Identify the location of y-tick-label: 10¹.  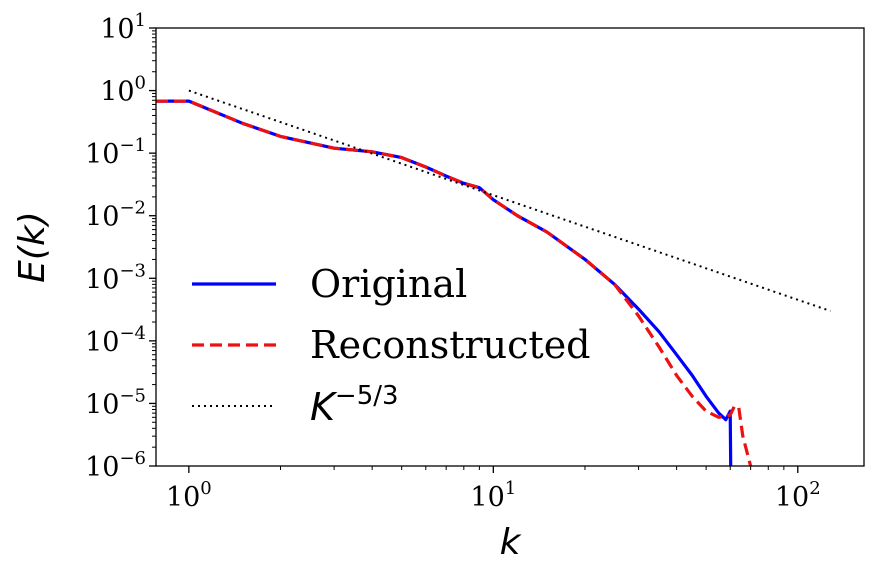
(123, 27).